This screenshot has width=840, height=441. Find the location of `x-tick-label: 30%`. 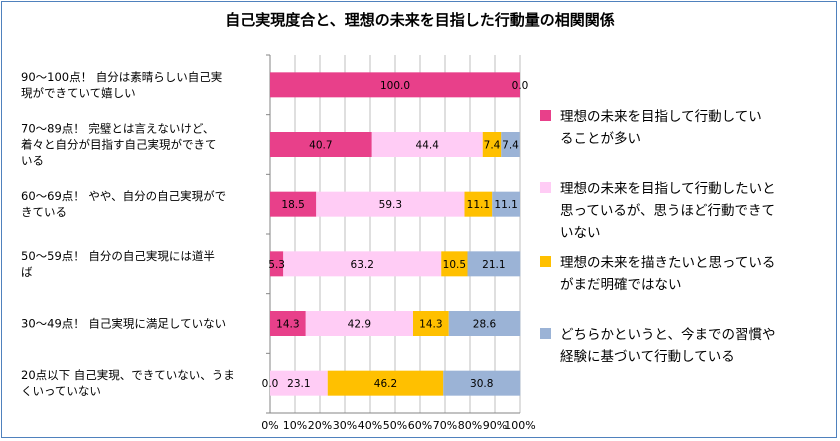

x-tick-label: 30% is located at coordinates (345, 425).